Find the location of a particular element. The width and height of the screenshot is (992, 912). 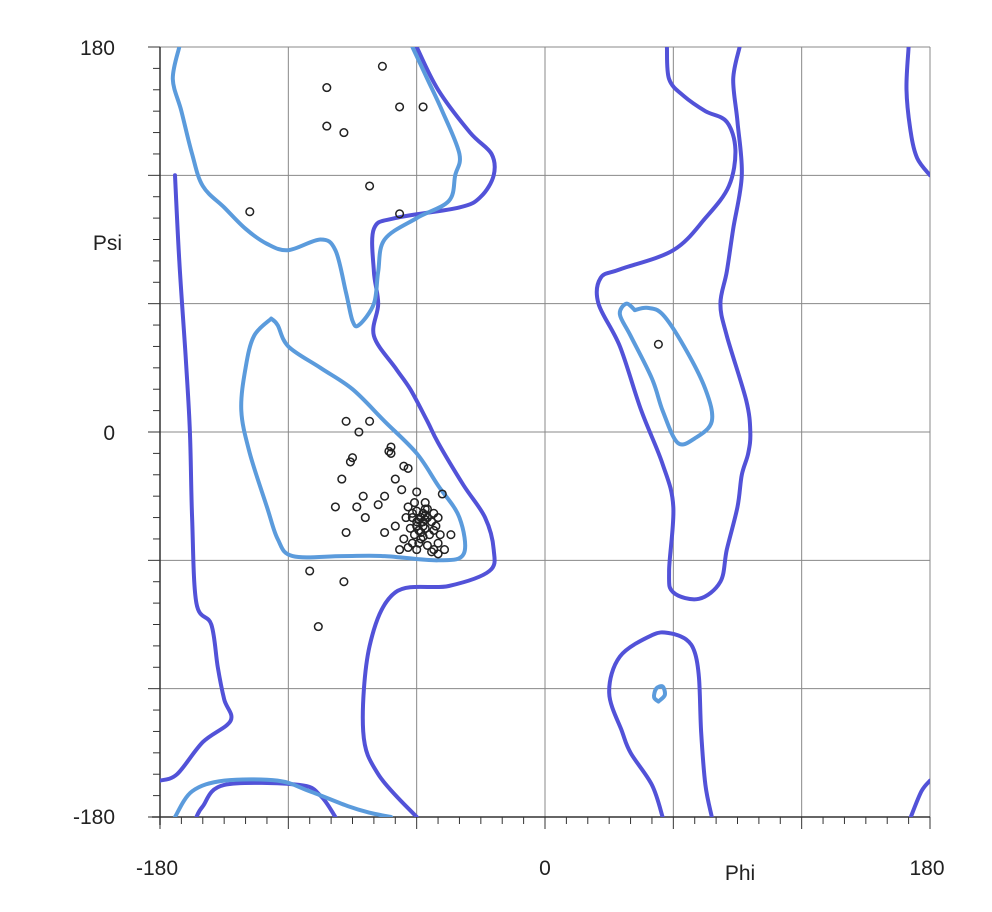

y-axis-title: Psi is located at coordinates (107, 243).